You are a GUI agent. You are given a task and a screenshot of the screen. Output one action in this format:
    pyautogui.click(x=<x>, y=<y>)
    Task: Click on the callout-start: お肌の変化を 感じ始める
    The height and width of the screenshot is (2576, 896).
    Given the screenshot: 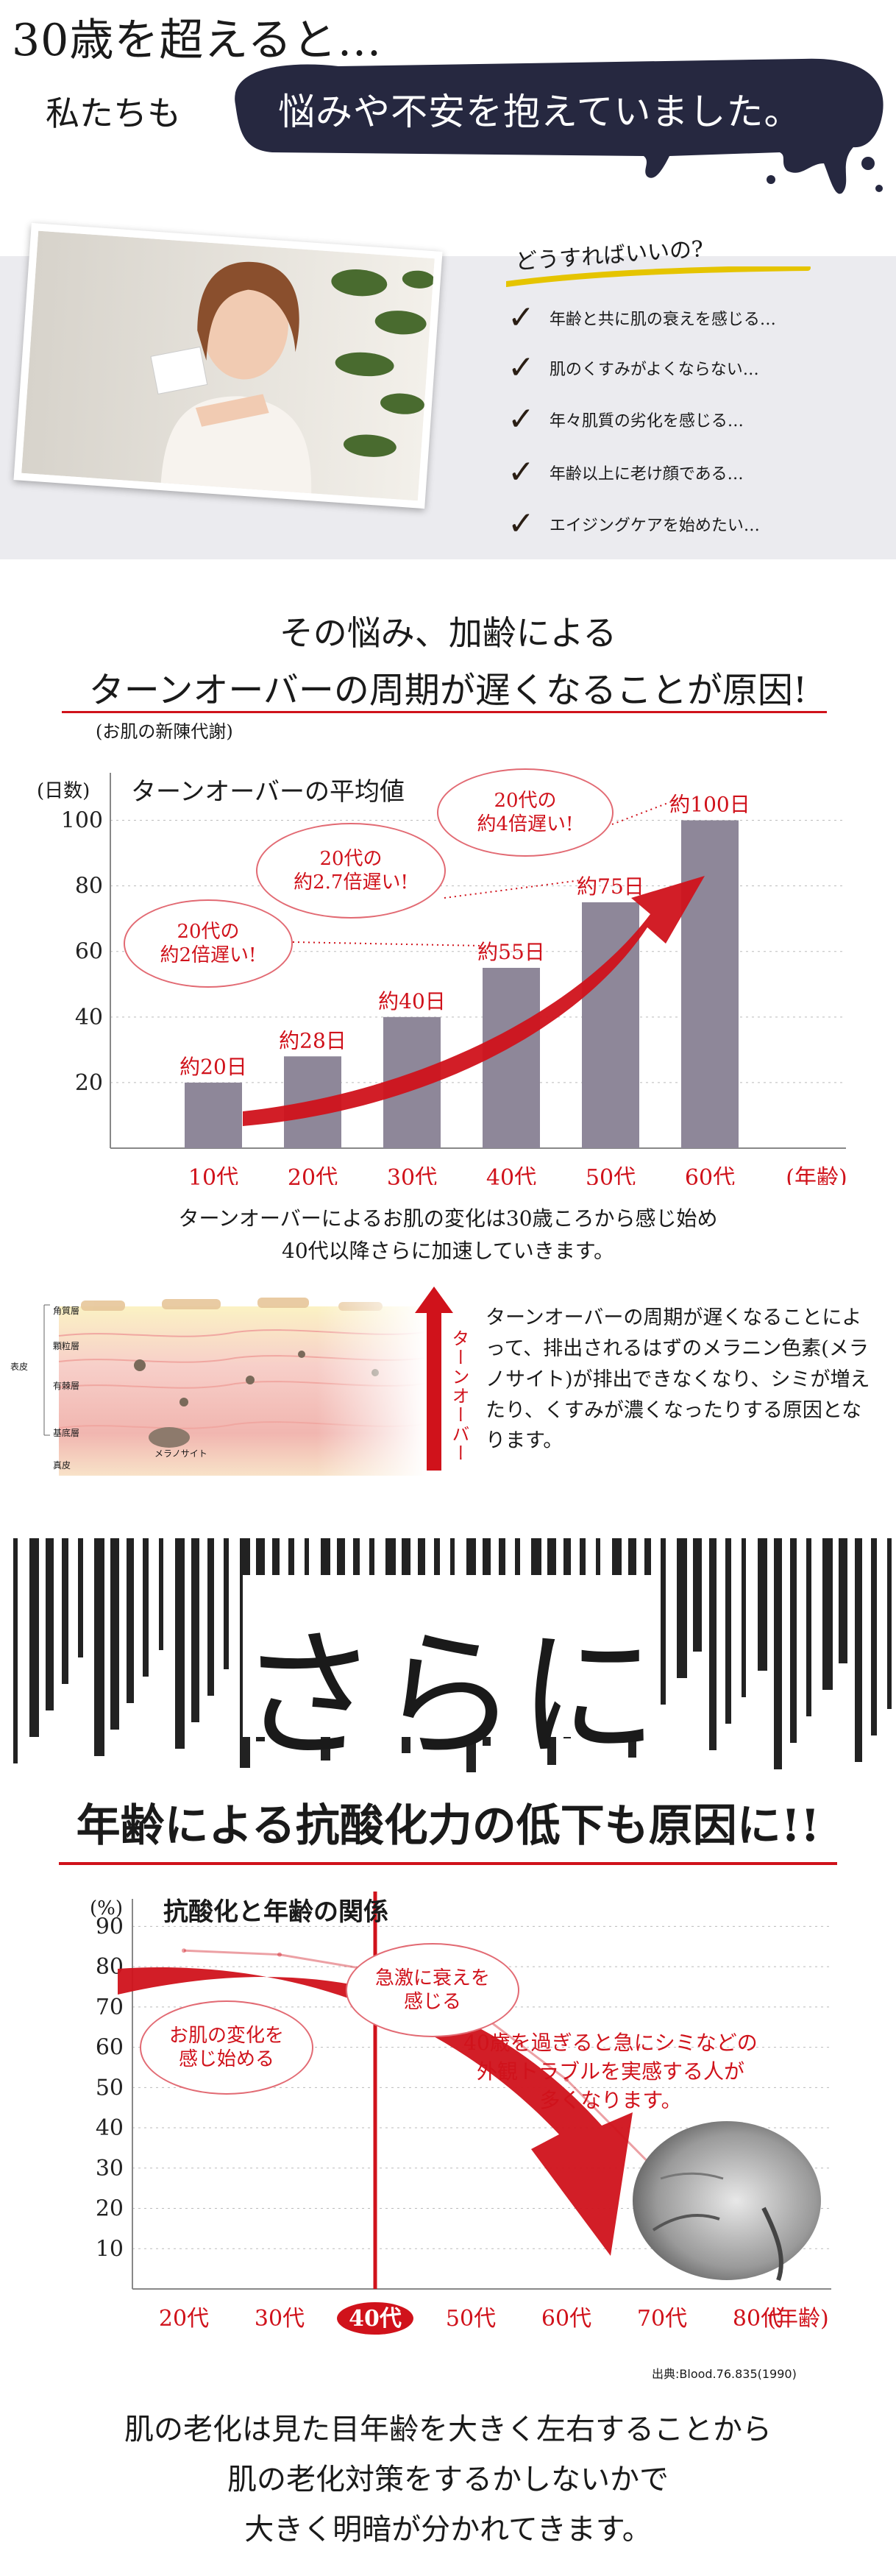 What is the action you would take?
    pyautogui.click(x=226, y=2047)
    